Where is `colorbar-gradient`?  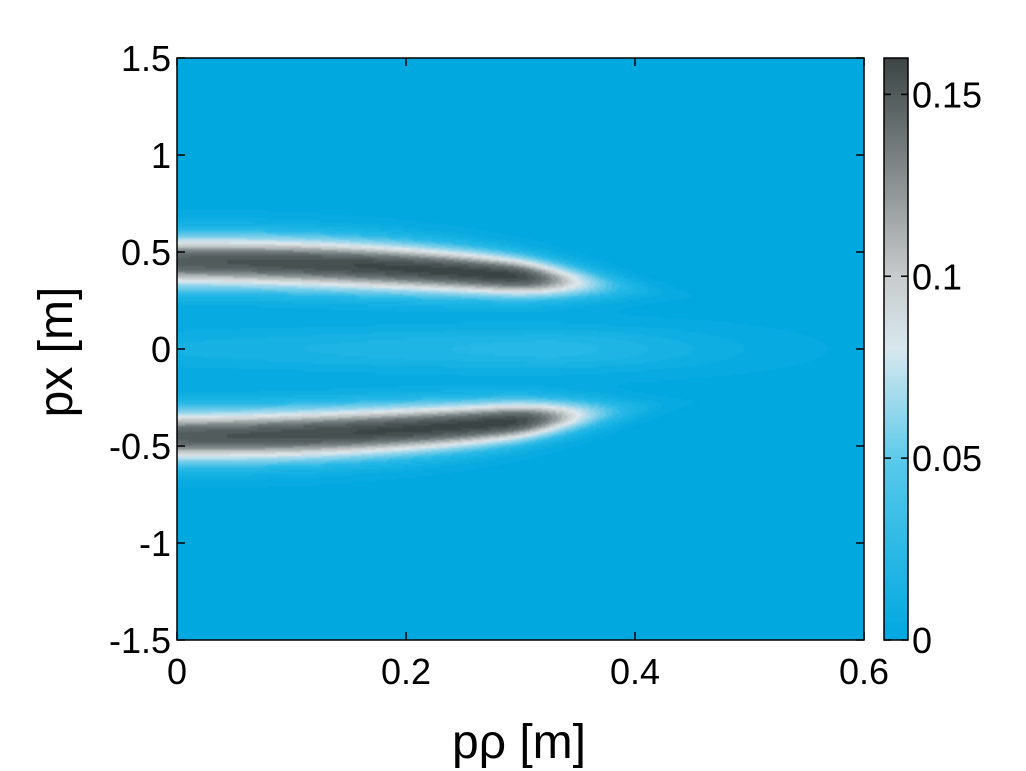
colorbar-gradient is located at coordinates (896, 349).